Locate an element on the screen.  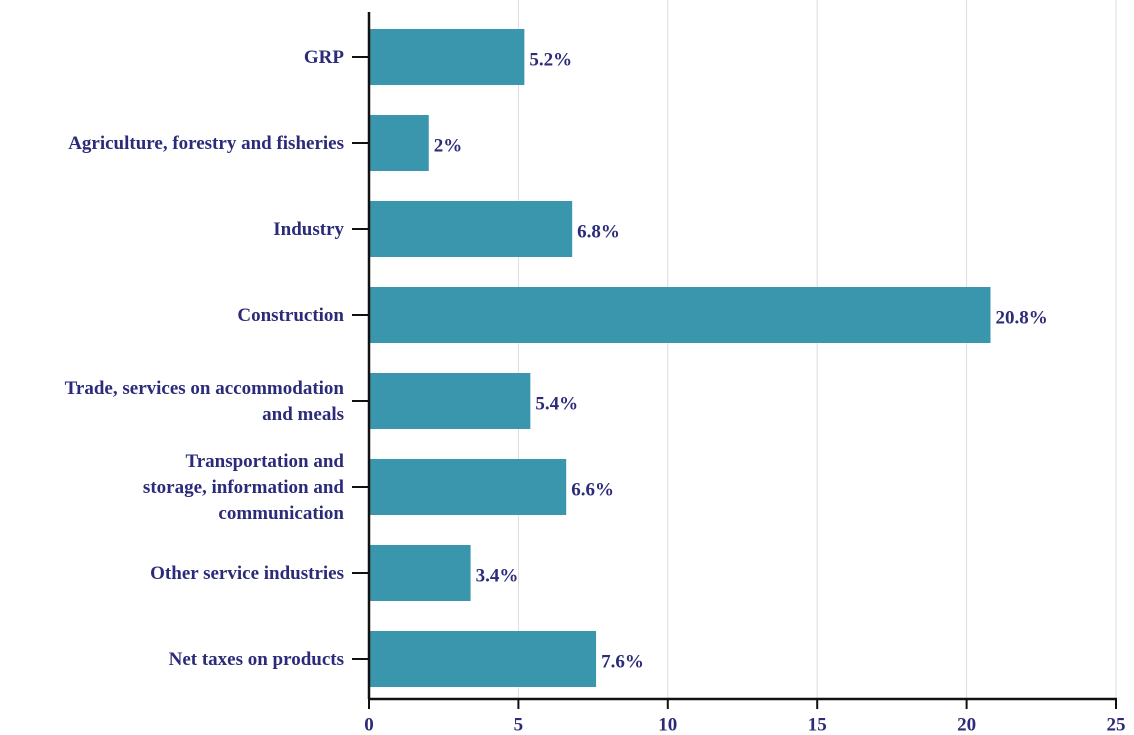
value-label-3: 20.8% is located at coordinates (1022, 318).